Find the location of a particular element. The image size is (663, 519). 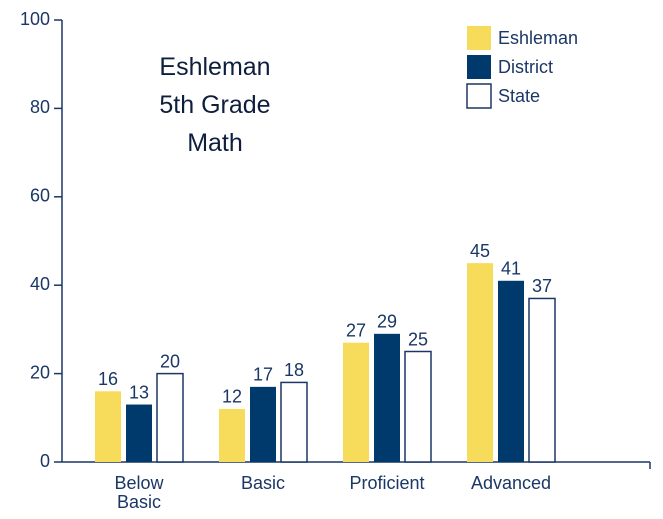

data-label: 29 is located at coordinates (387, 322).